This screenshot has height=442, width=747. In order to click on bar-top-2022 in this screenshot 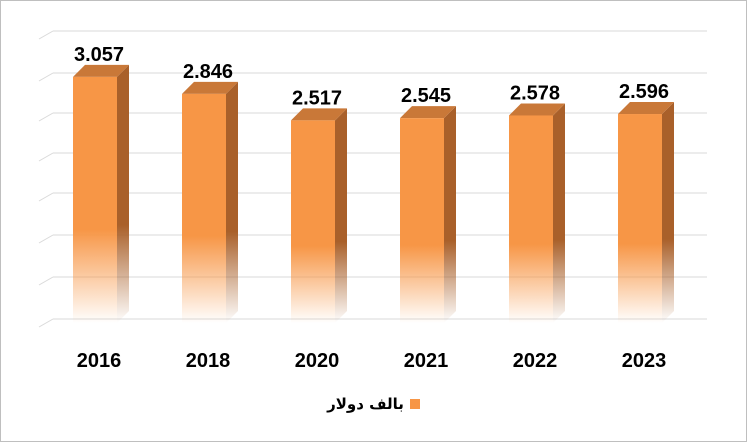, I will do `click(537, 109)`.